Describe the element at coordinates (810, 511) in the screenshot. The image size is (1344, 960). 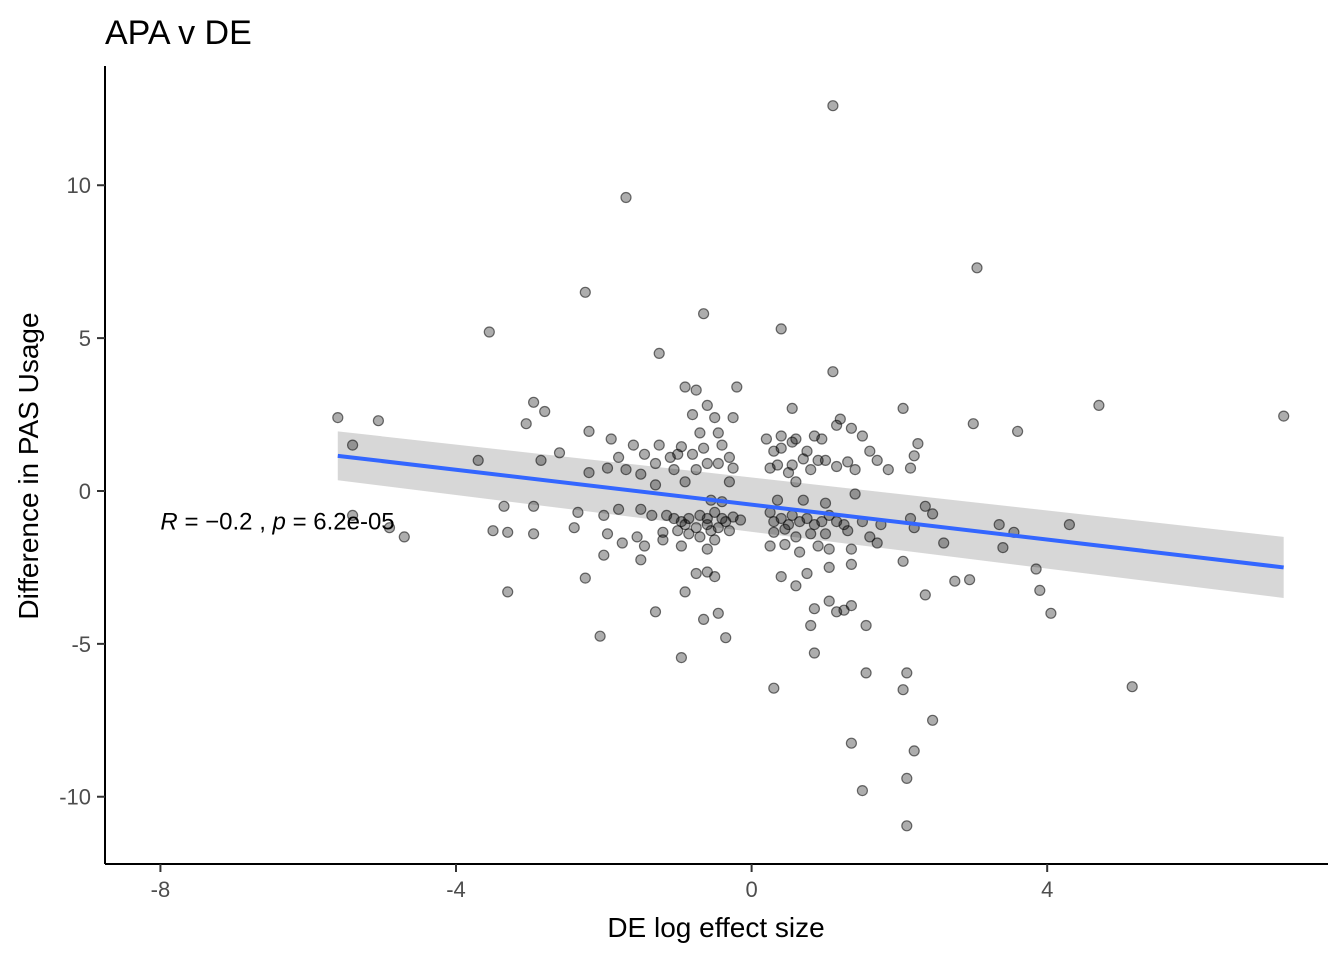
I see `regression-line` at that location.